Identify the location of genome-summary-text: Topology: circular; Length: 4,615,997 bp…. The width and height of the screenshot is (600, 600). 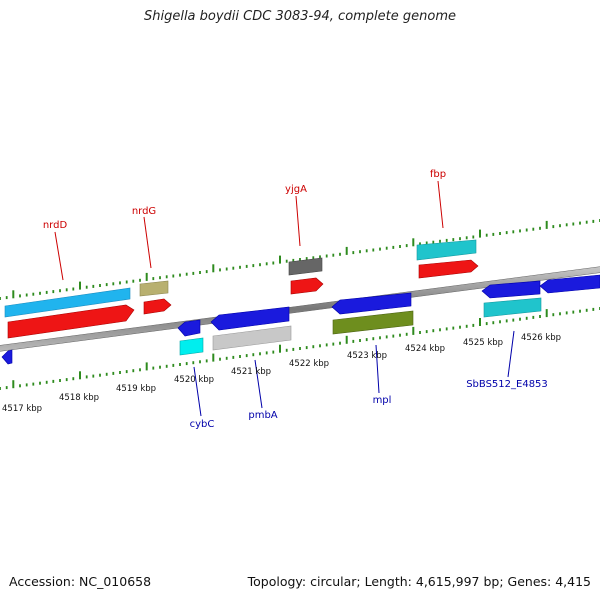
(419, 581).